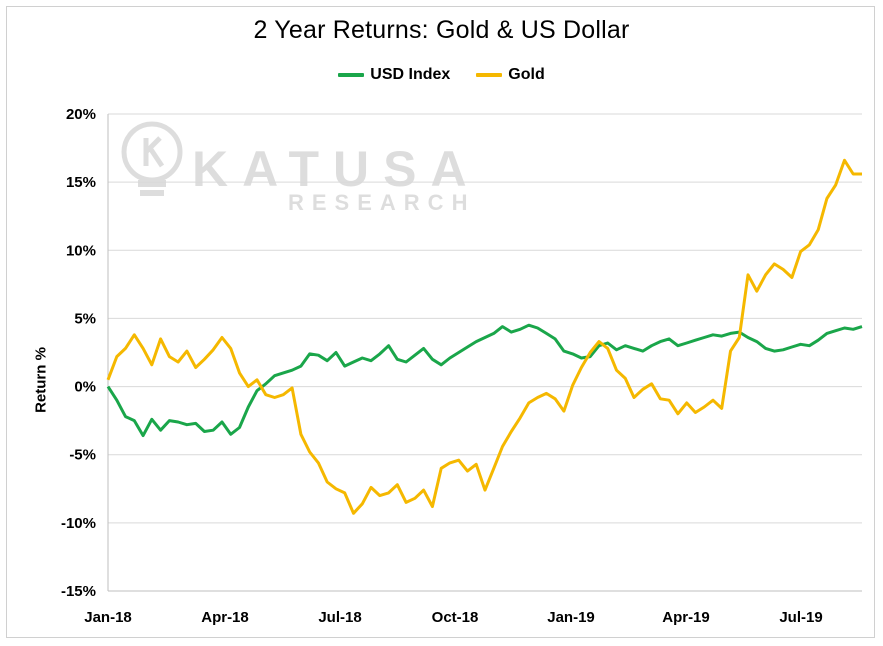 The image size is (883, 646). Describe the element at coordinates (686, 617) in the screenshot. I see `x-tick-label: Apr-19` at that location.